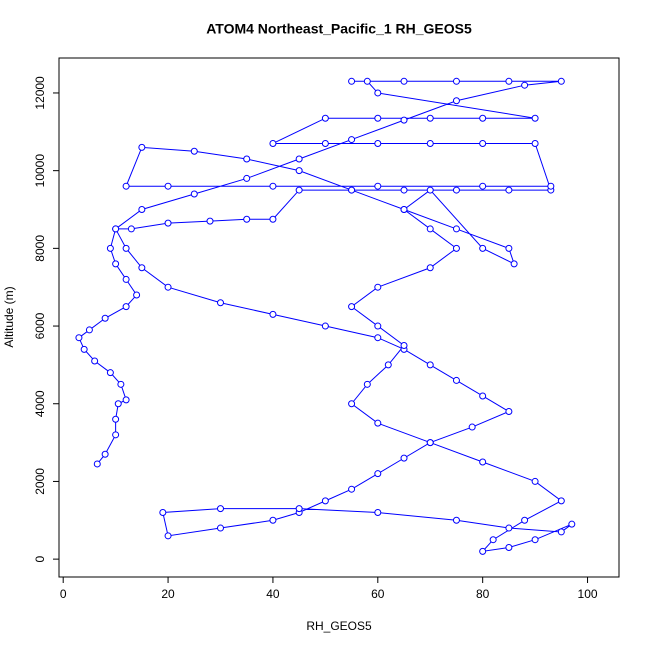  Describe the element at coordinates (40, 171) in the screenshot. I see `y-tick-label: 10000` at that location.